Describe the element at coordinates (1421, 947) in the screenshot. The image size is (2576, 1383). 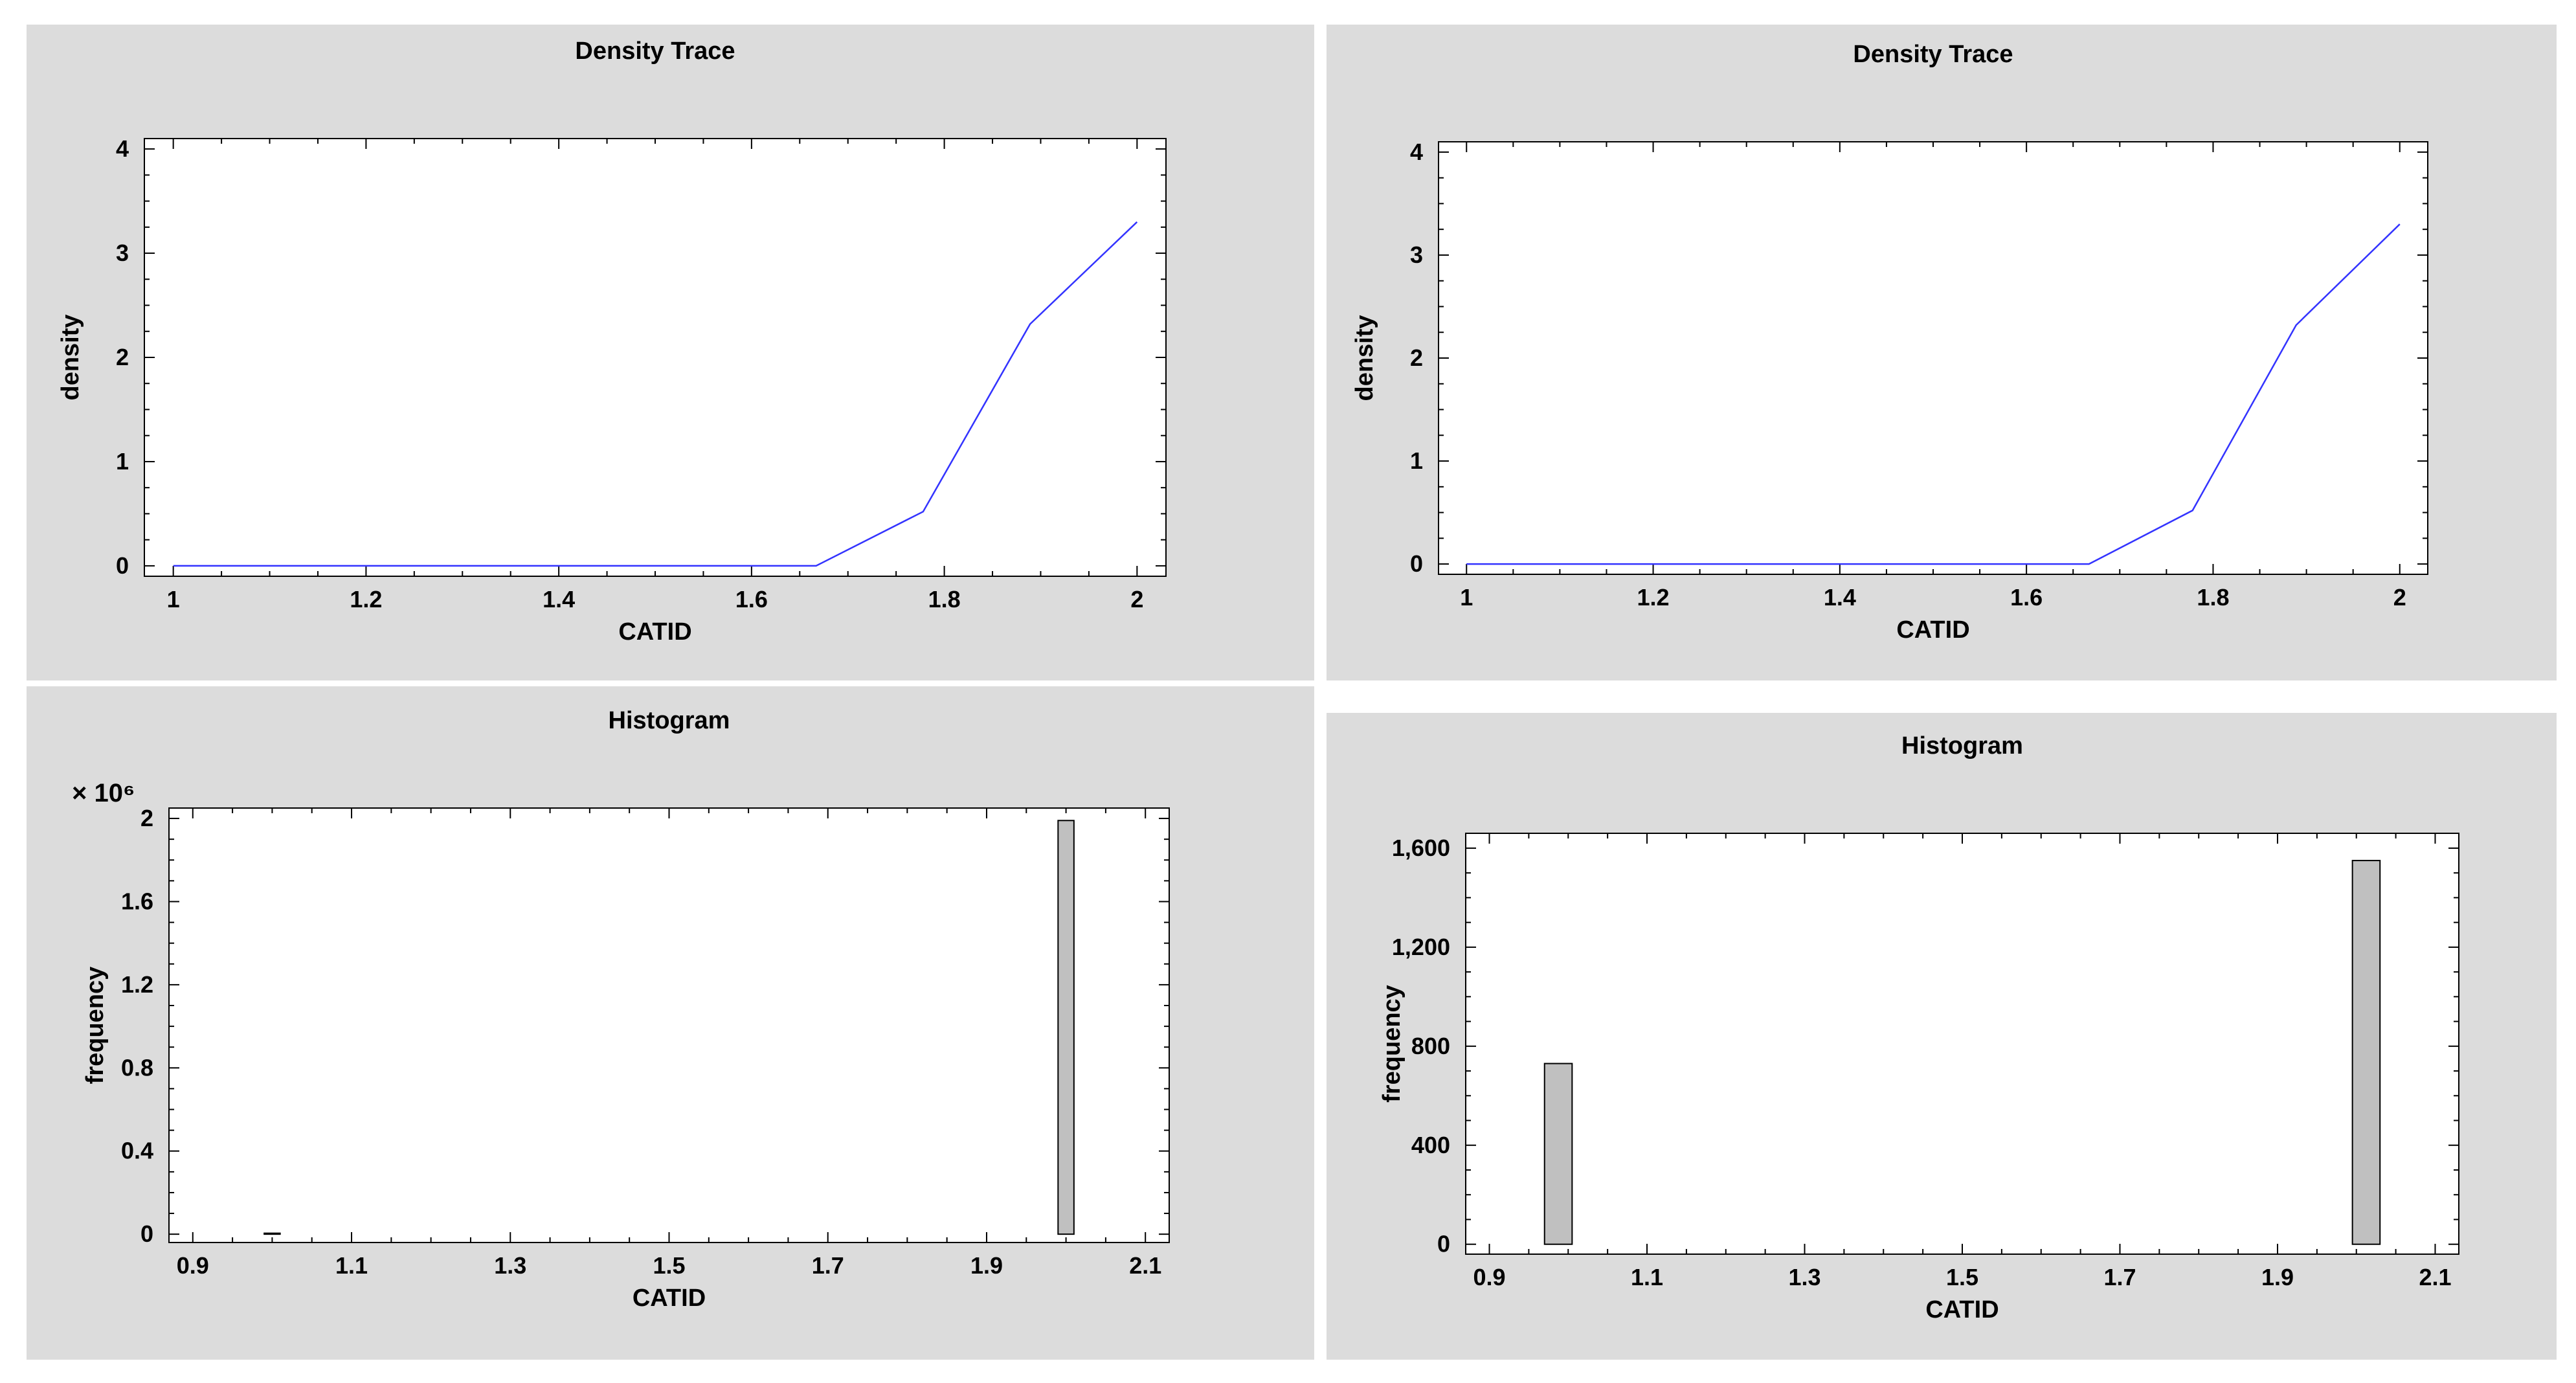
I see `y-tick-label: 1,200` at that location.